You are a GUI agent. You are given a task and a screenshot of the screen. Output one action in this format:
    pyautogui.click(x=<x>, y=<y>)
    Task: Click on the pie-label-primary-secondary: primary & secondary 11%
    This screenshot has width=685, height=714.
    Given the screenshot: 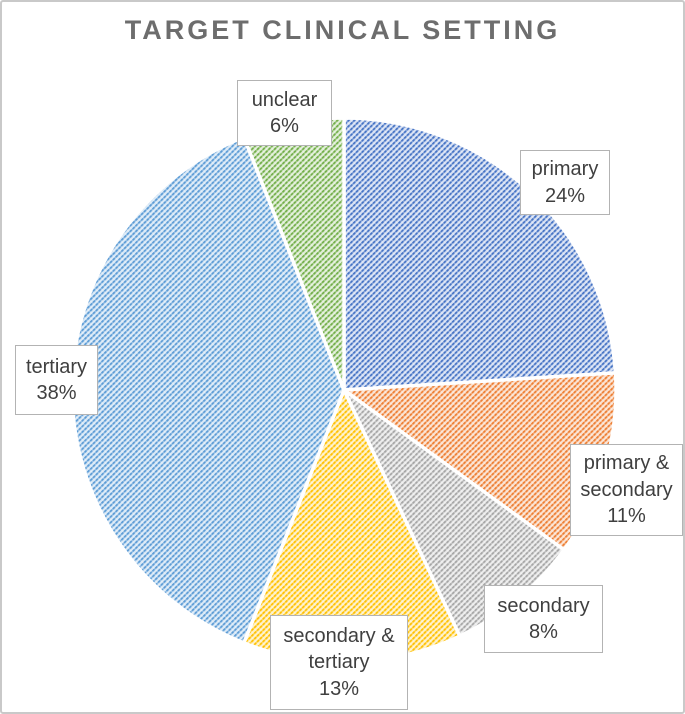 What is the action you would take?
    pyautogui.click(x=626, y=490)
    